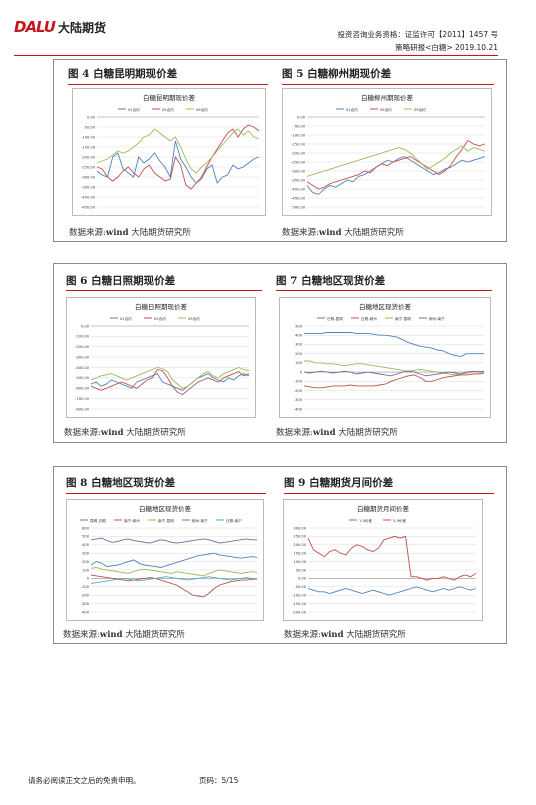  Describe the element at coordinates (82, 389) in the screenshot. I see `y-tick-label: -600.00` at that location.